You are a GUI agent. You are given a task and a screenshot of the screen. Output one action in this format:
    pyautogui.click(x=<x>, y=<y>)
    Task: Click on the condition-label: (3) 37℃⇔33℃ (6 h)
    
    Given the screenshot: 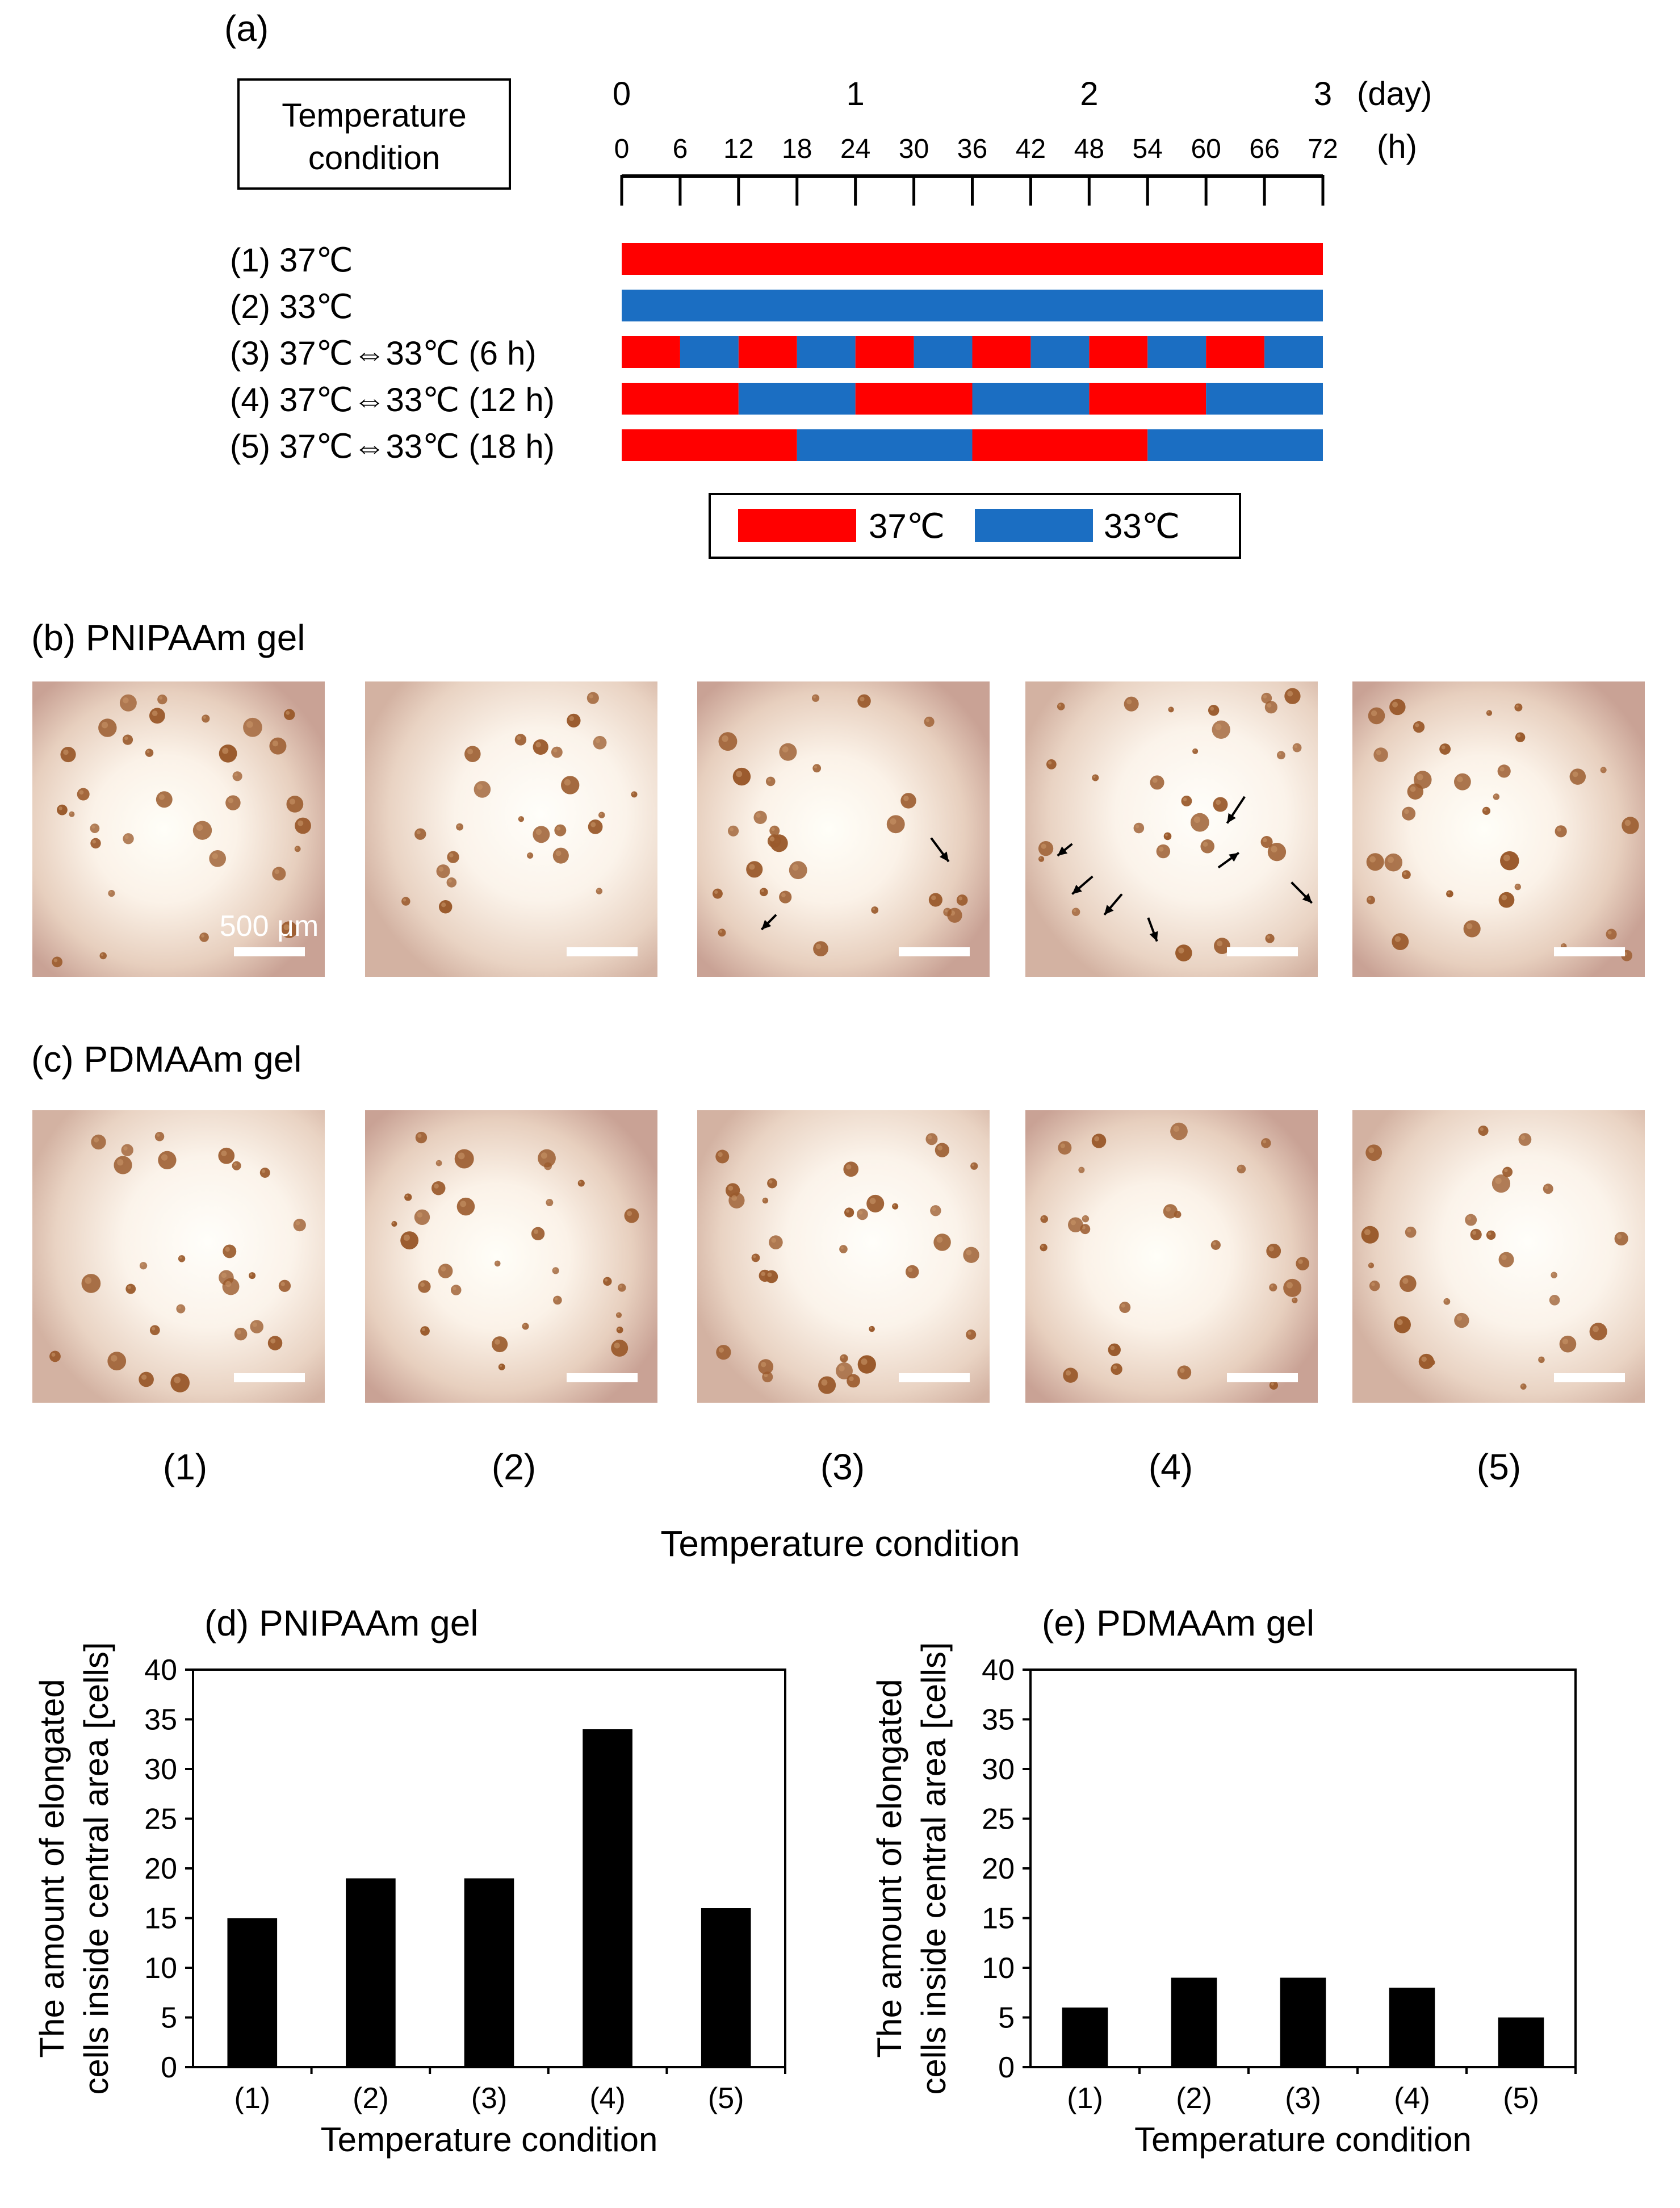 What is the action you would take?
    pyautogui.click(x=383, y=353)
    